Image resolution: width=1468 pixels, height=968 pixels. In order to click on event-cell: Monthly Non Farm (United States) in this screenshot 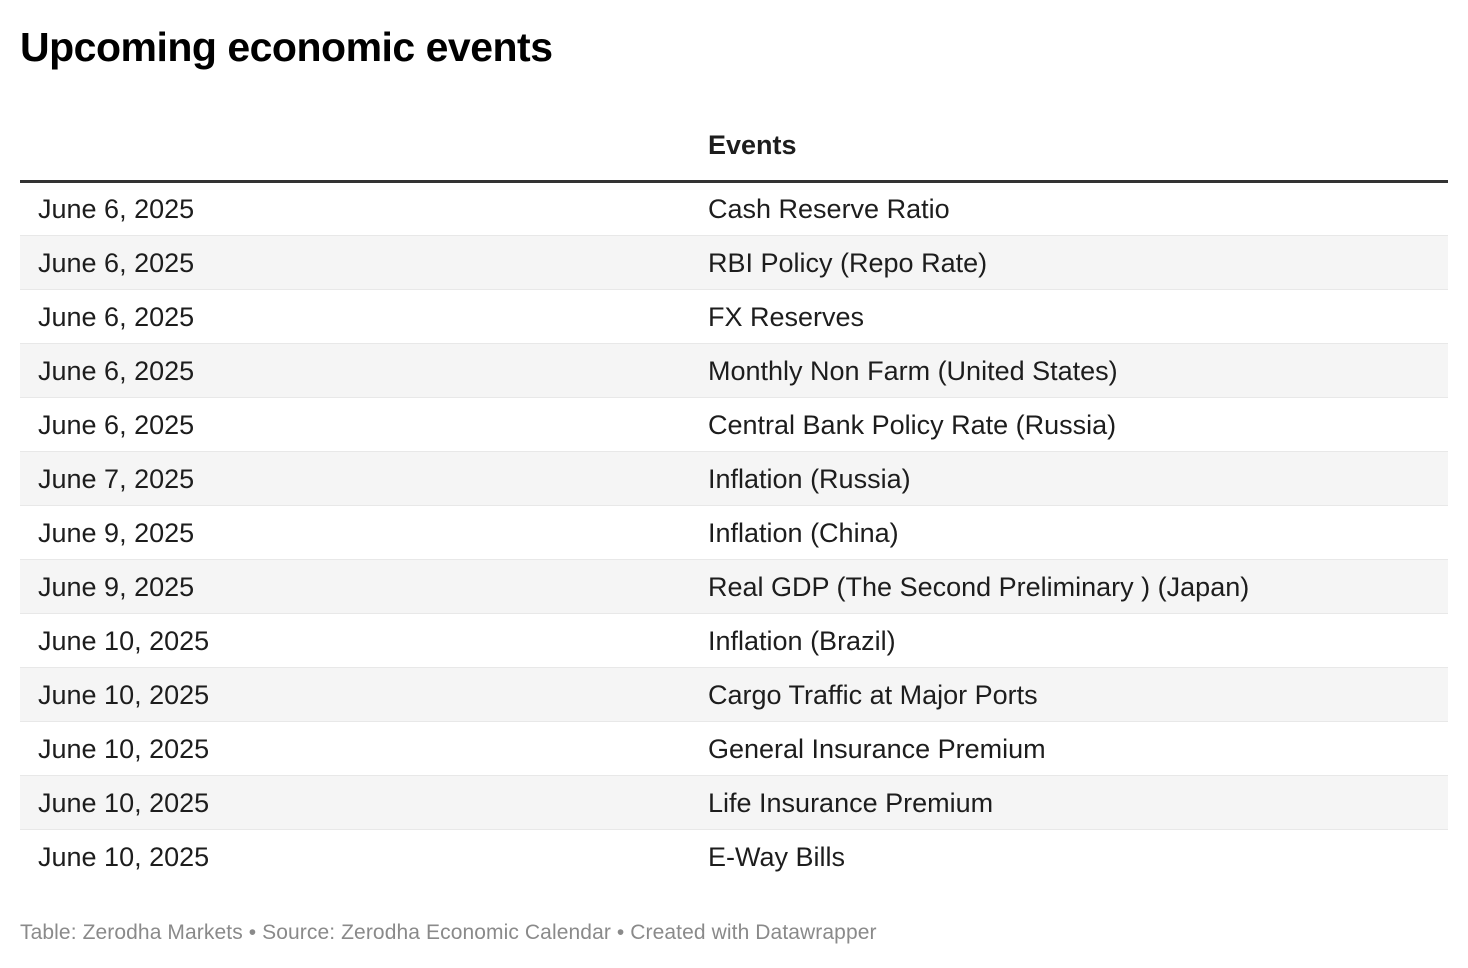, I will do `click(913, 370)`.